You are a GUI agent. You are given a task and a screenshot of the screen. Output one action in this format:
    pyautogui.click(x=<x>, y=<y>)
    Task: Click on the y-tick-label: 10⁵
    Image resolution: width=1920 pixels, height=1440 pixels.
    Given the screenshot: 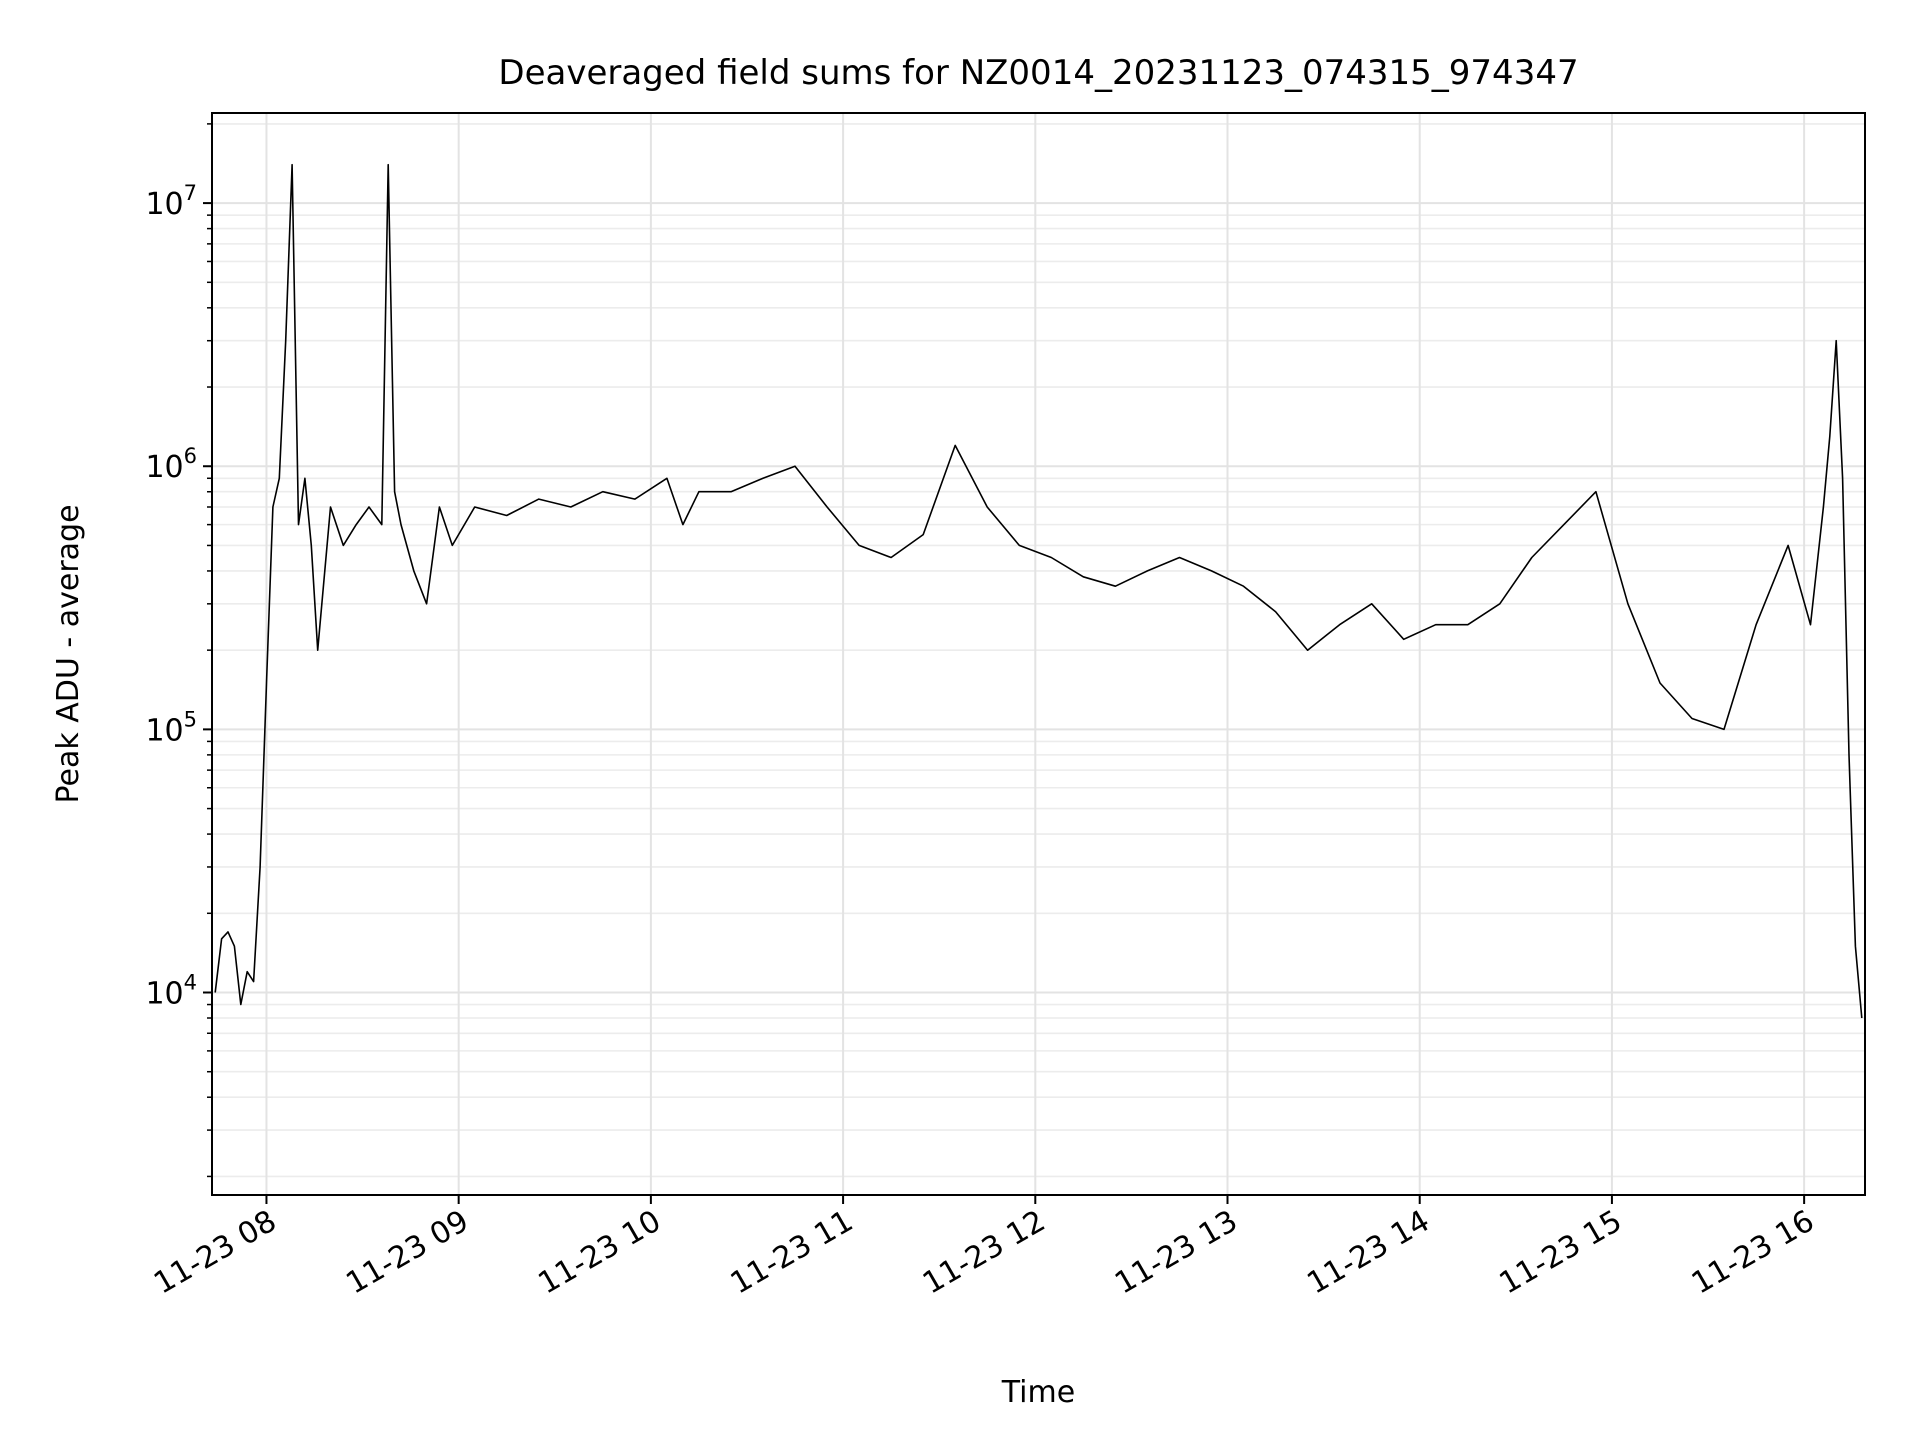 What is the action you would take?
    pyautogui.click(x=171, y=727)
    